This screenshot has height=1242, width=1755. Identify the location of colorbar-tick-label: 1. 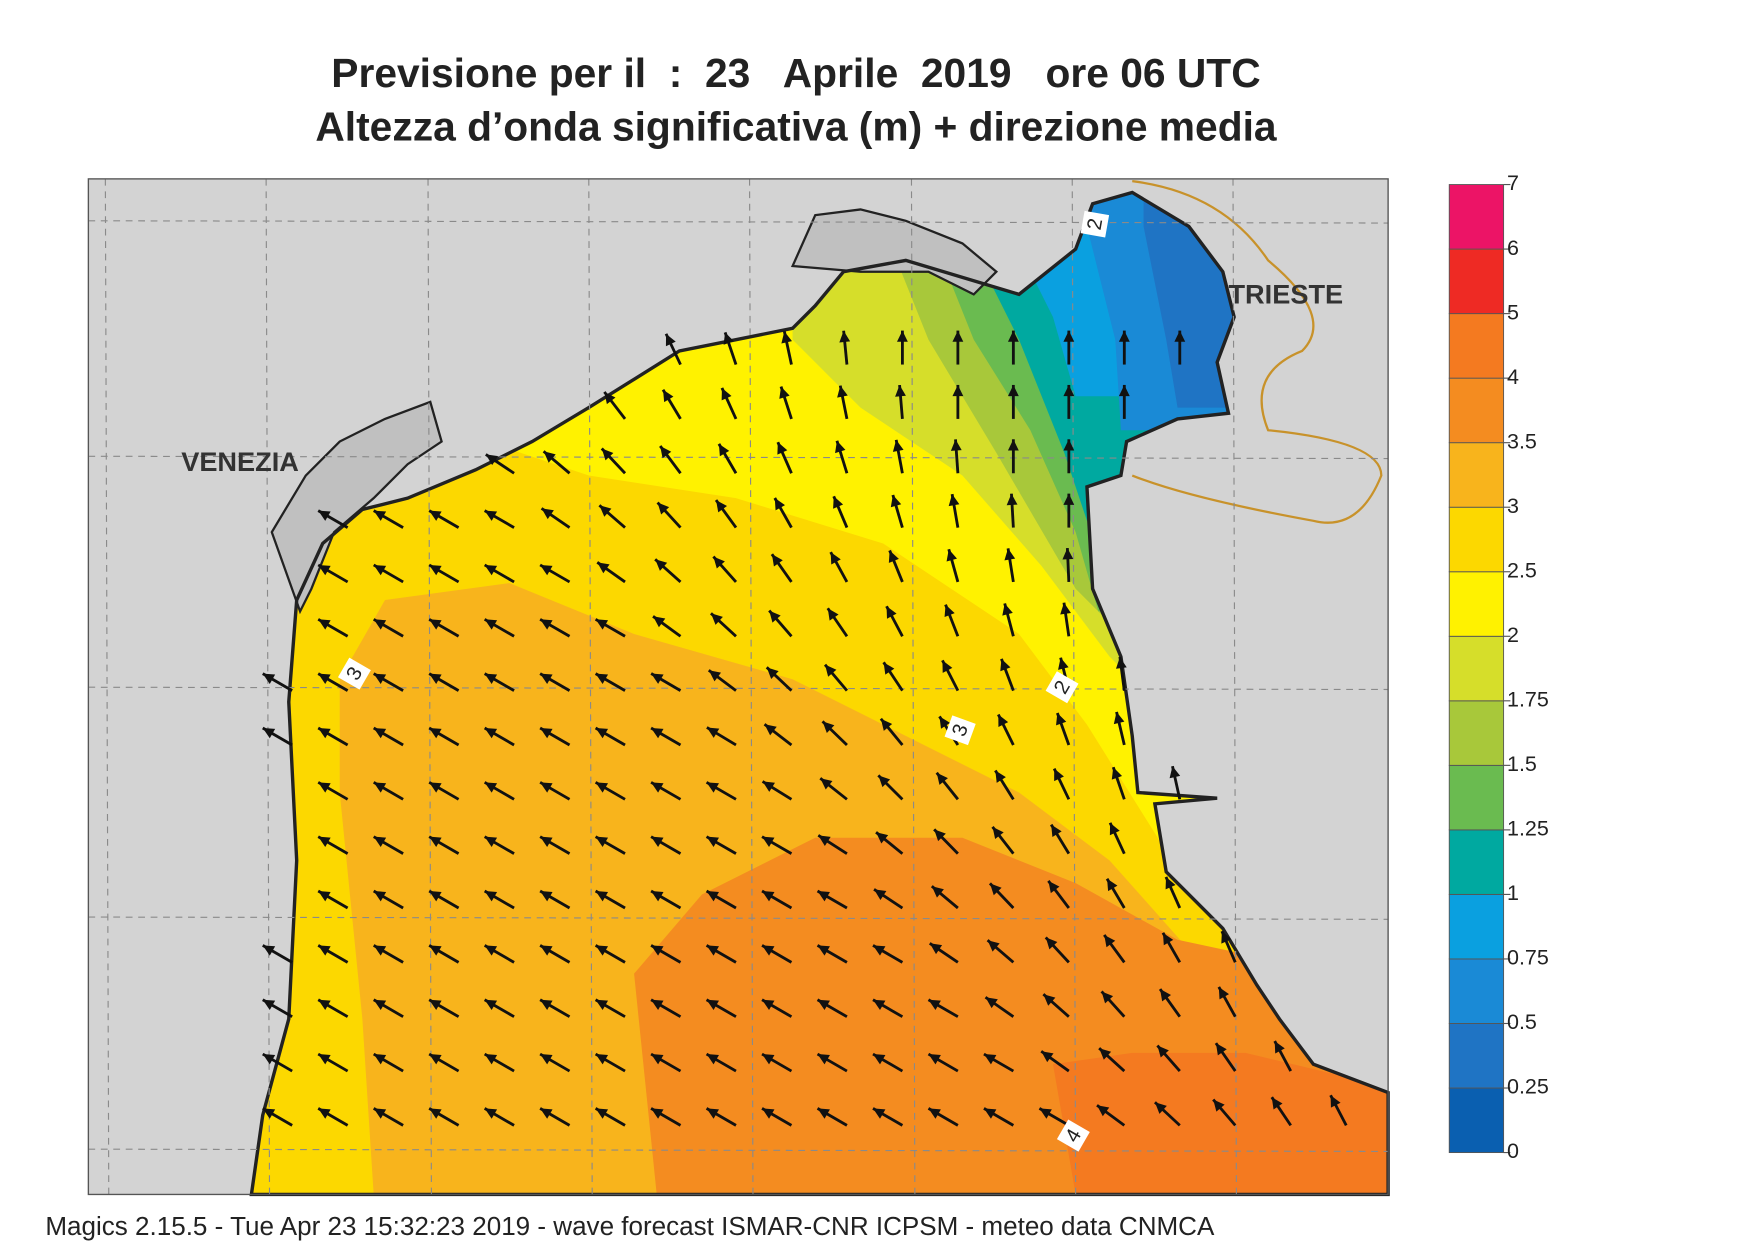
(1513, 893).